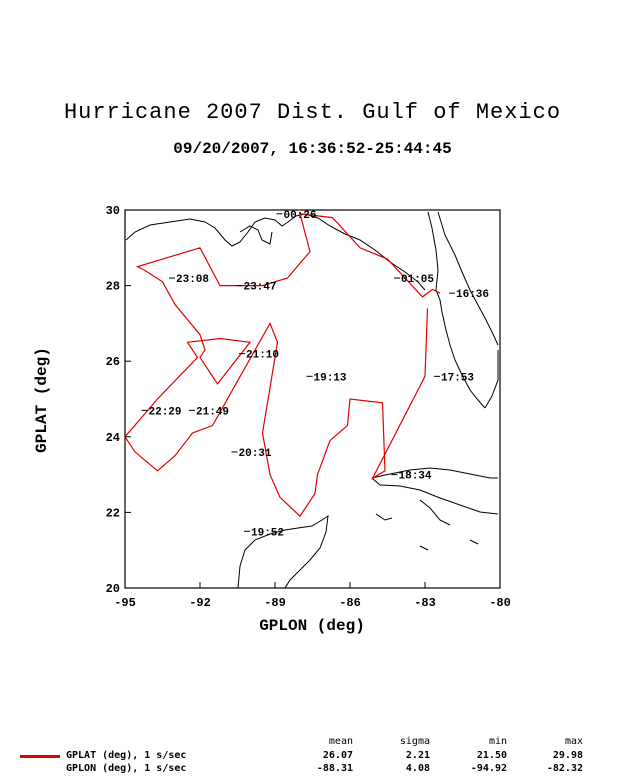 The image size is (625, 780). What do you see at coordinates (192, 280) in the screenshot?
I see `time-label: 23:08` at bounding box center [192, 280].